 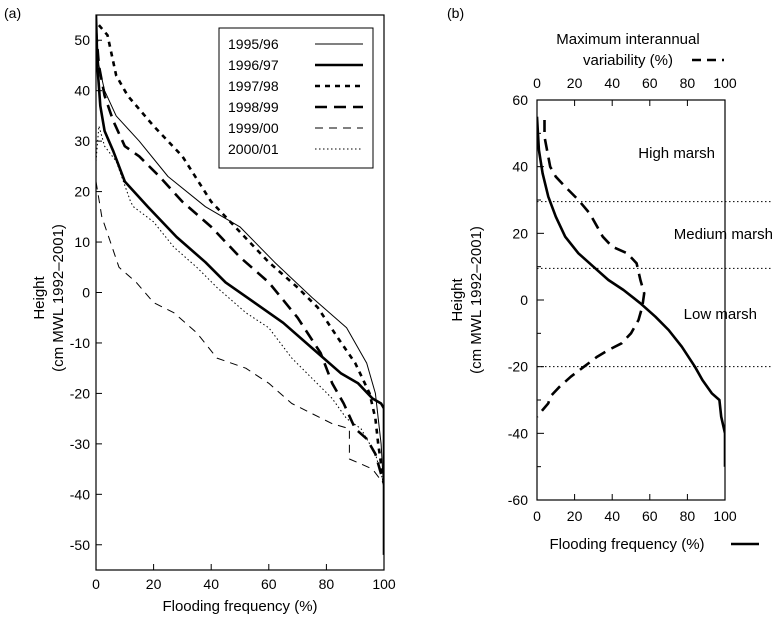 What do you see at coordinates (467, 300) in the screenshot?
I see `panel-b-y-axis-label: Height (cm MWL 1992–2001)` at bounding box center [467, 300].